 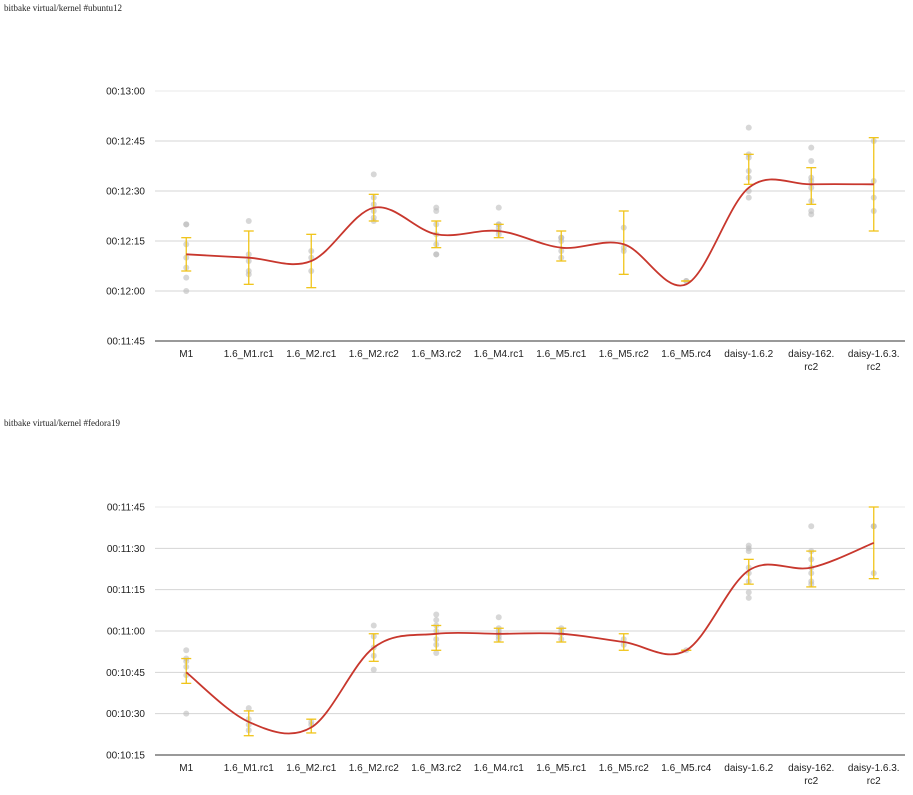 What do you see at coordinates (62, 423) in the screenshot?
I see `chart-title-fedora19: bitbake virtual/kernel #fedora19` at bounding box center [62, 423].